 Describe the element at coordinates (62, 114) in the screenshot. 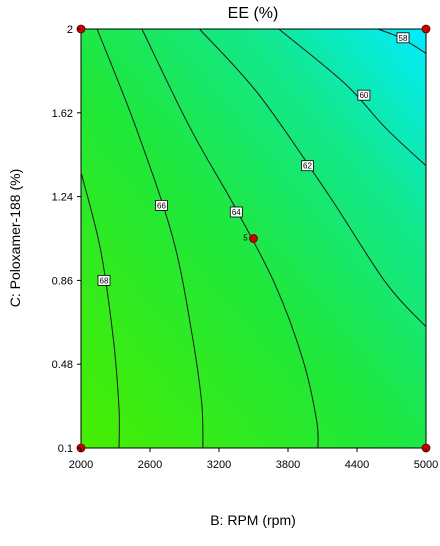

I see `y-tick-label: 1.62` at that location.